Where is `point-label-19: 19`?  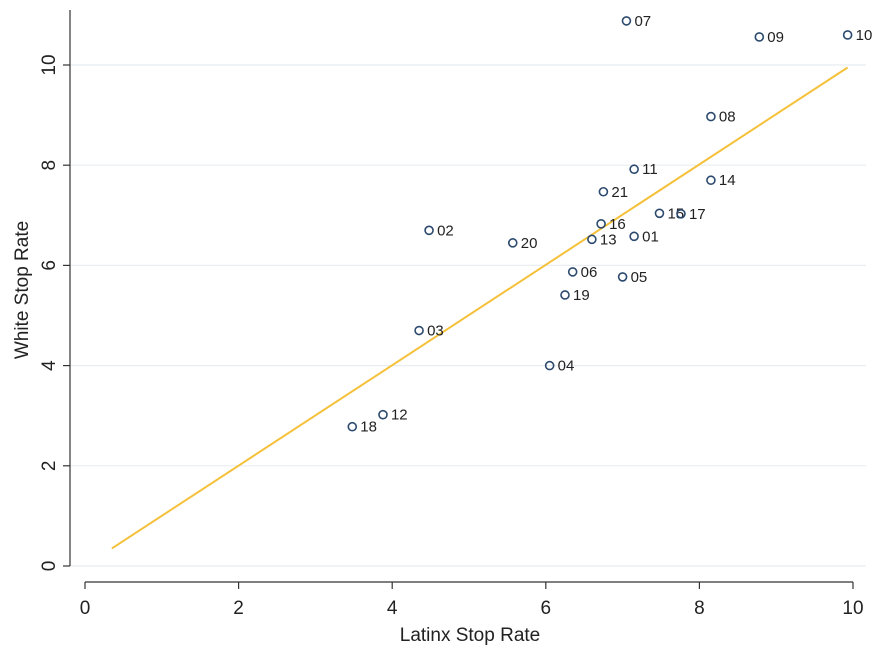
point-label-19: 19 is located at coordinates (581, 295).